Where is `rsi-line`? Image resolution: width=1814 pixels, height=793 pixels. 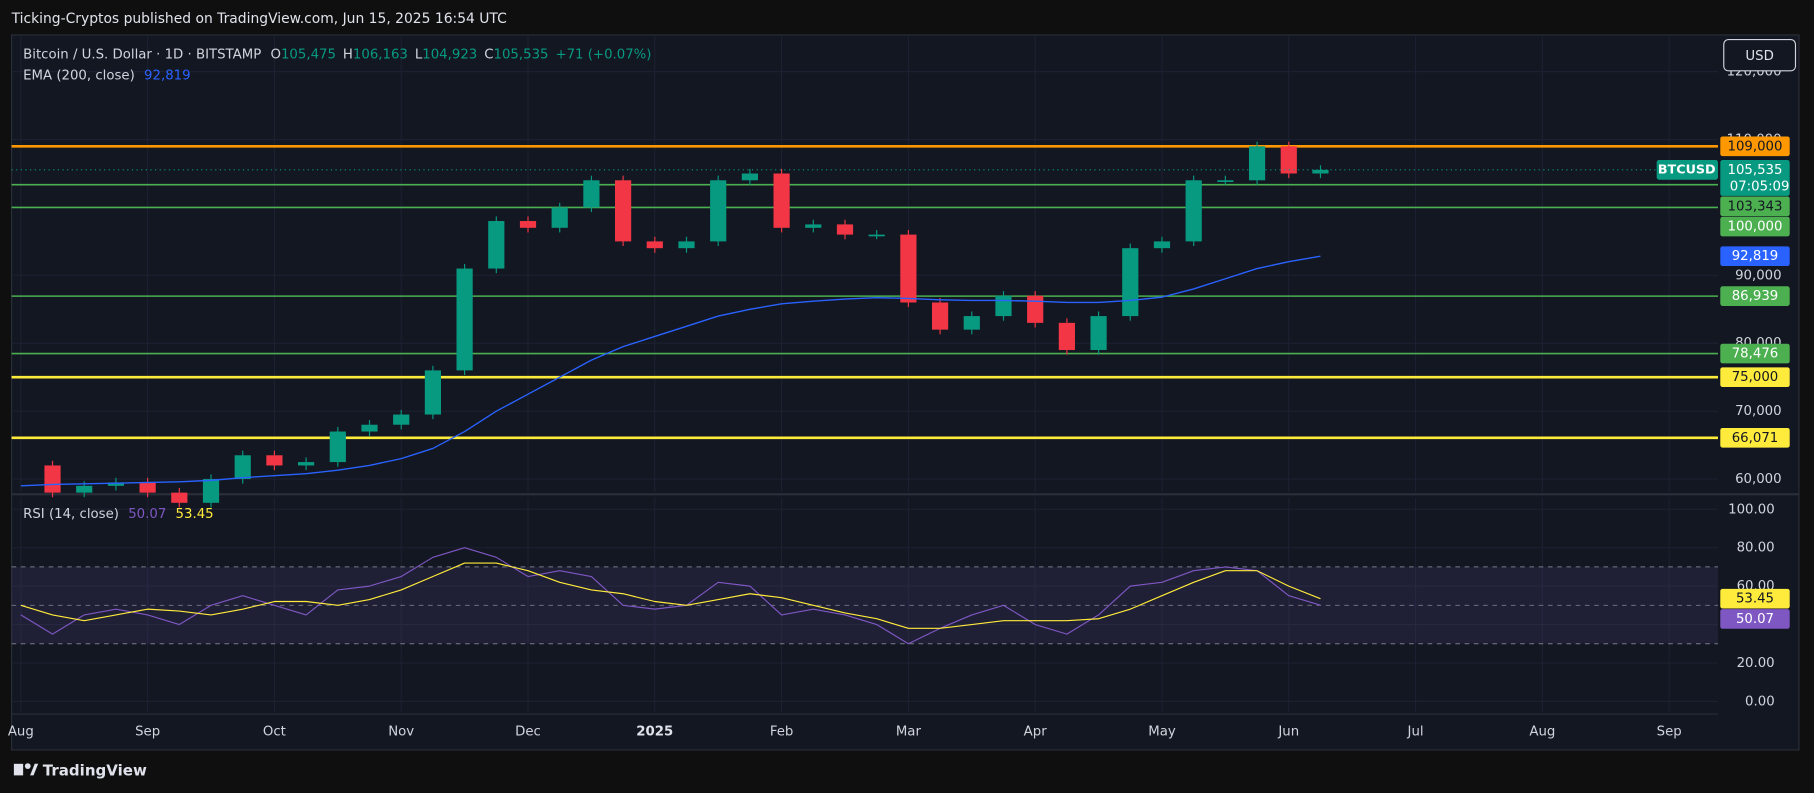 rsi-line is located at coordinates (670, 595).